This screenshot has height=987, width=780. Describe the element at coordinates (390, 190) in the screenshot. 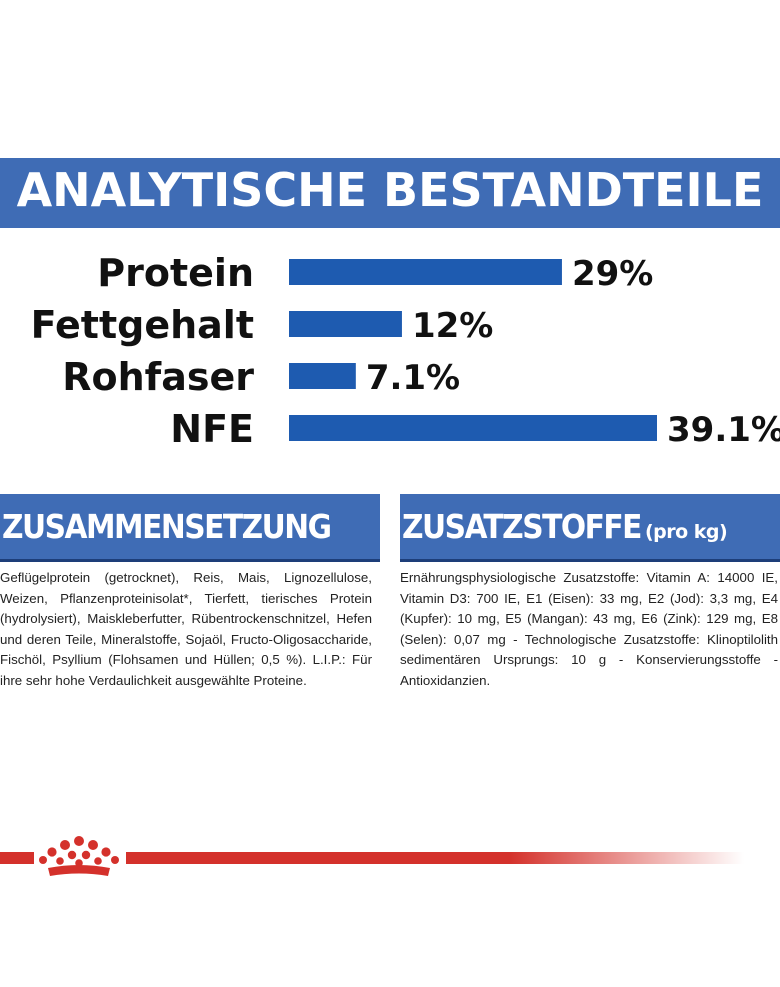

I see `page-title: ANALYTISCHE BESTANDTEILE` at that location.